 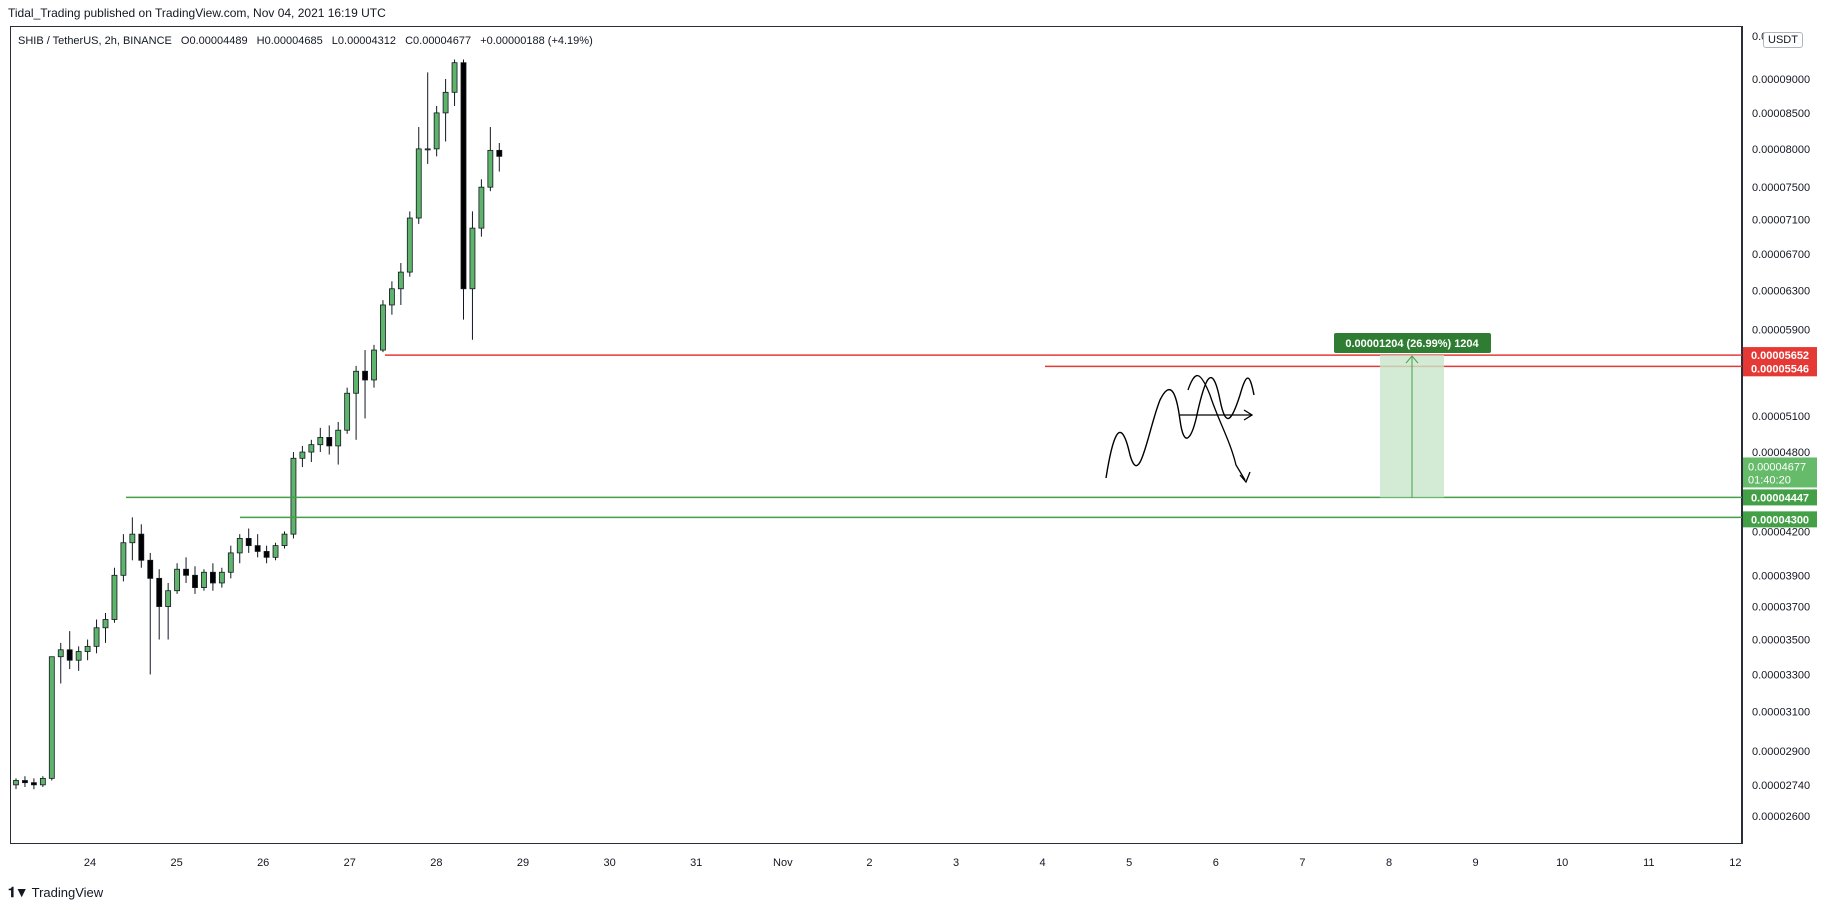 I want to click on x-tick-label: 31, so click(x=696, y=863).